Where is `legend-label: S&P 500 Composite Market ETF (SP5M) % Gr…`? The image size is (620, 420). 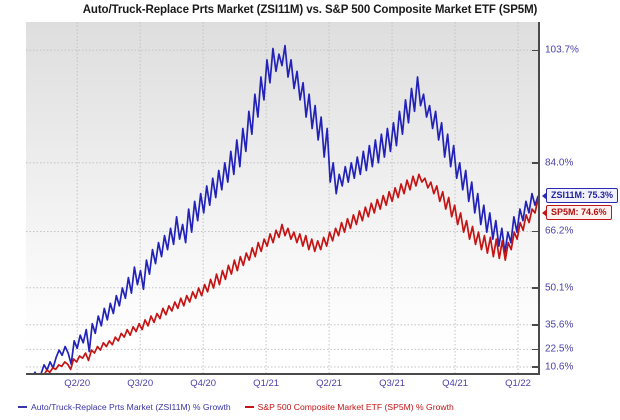
legend-label: S&P 500 Composite Market ETF (SP5M) % Gr… is located at coordinates (355, 407).